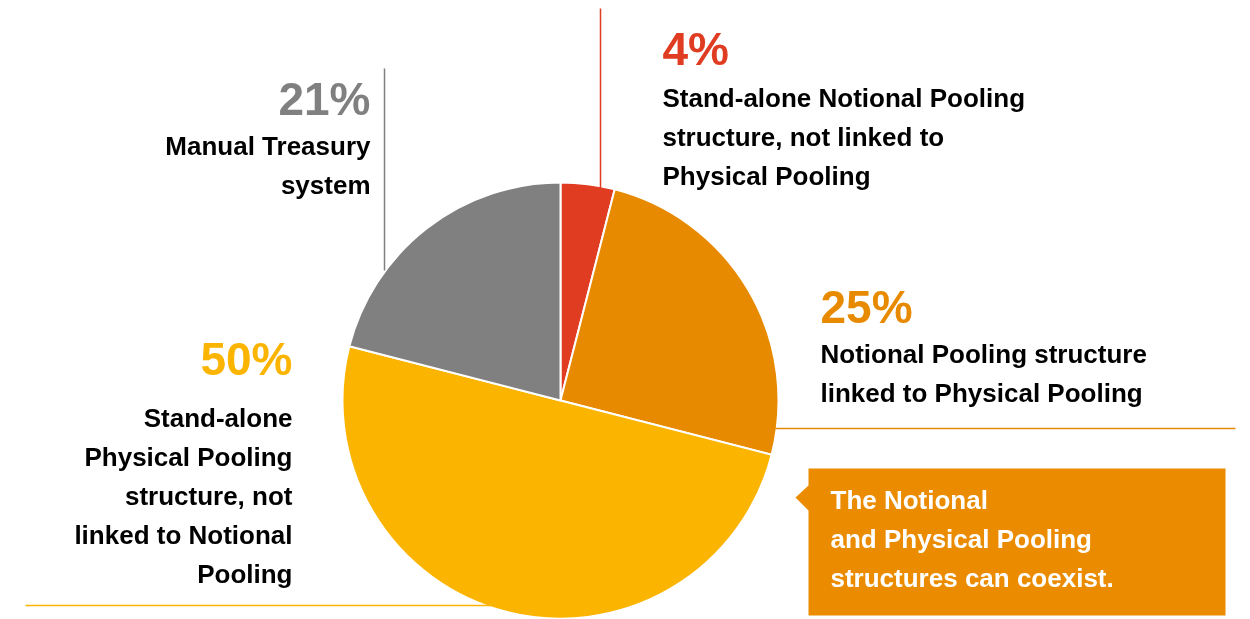  What do you see at coordinates (183, 495) in the screenshot?
I see `slice-label: Stand-alone Physical Pooling structure, not linked to Notional Pooling` at bounding box center [183, 495].